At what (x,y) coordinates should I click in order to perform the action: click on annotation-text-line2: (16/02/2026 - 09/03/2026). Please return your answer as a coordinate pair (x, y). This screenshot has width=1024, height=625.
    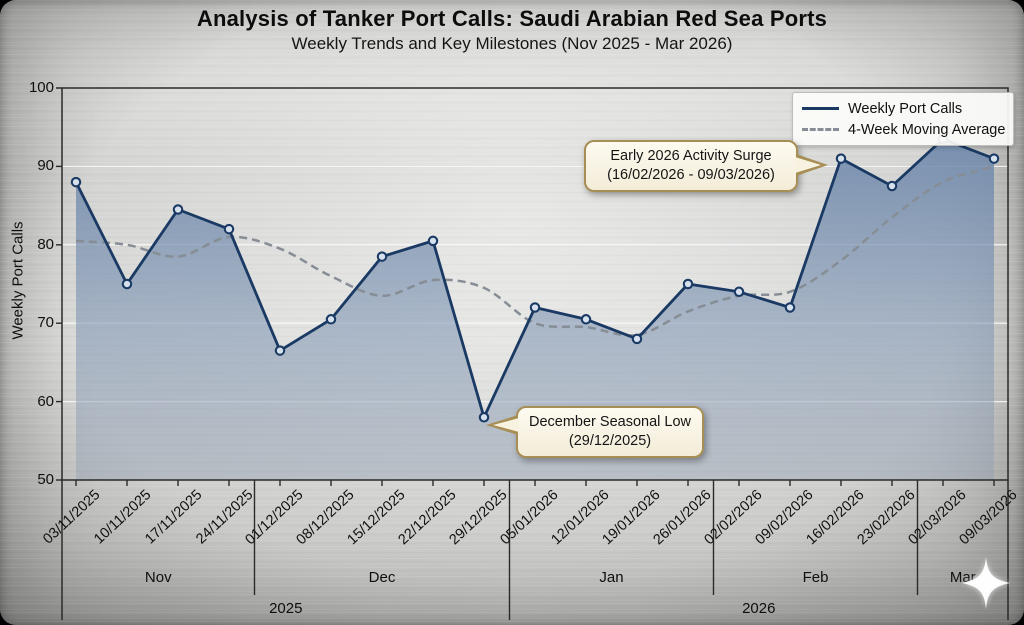
    Looking at the image, I should click on (691, 175).